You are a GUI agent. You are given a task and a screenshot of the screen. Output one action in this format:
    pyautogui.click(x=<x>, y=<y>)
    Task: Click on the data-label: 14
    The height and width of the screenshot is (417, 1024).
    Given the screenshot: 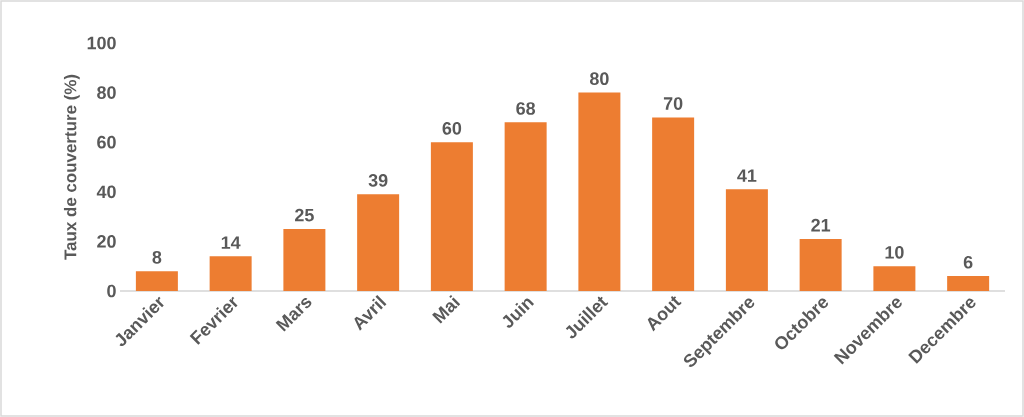 What is the action you would take?
    pyautogui.click(x=231, y=242)
    